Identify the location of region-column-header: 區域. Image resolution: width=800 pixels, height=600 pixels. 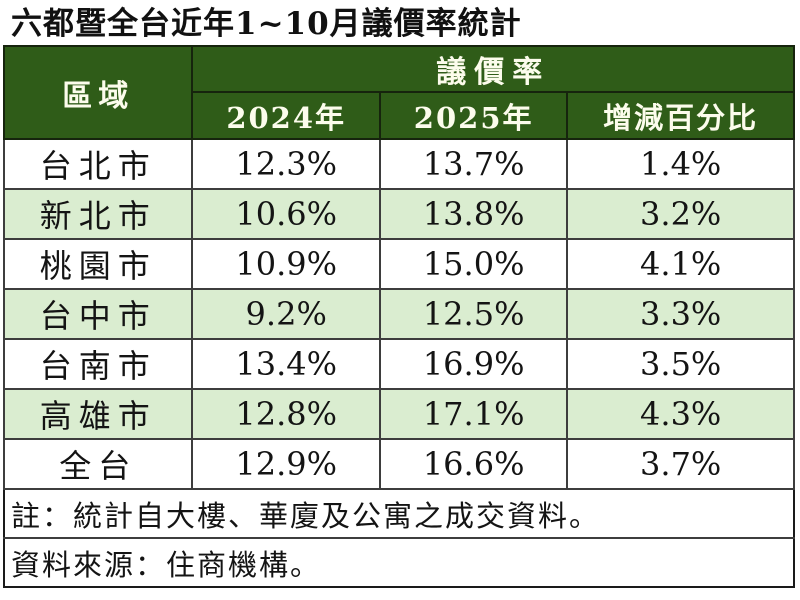
(98, 93).